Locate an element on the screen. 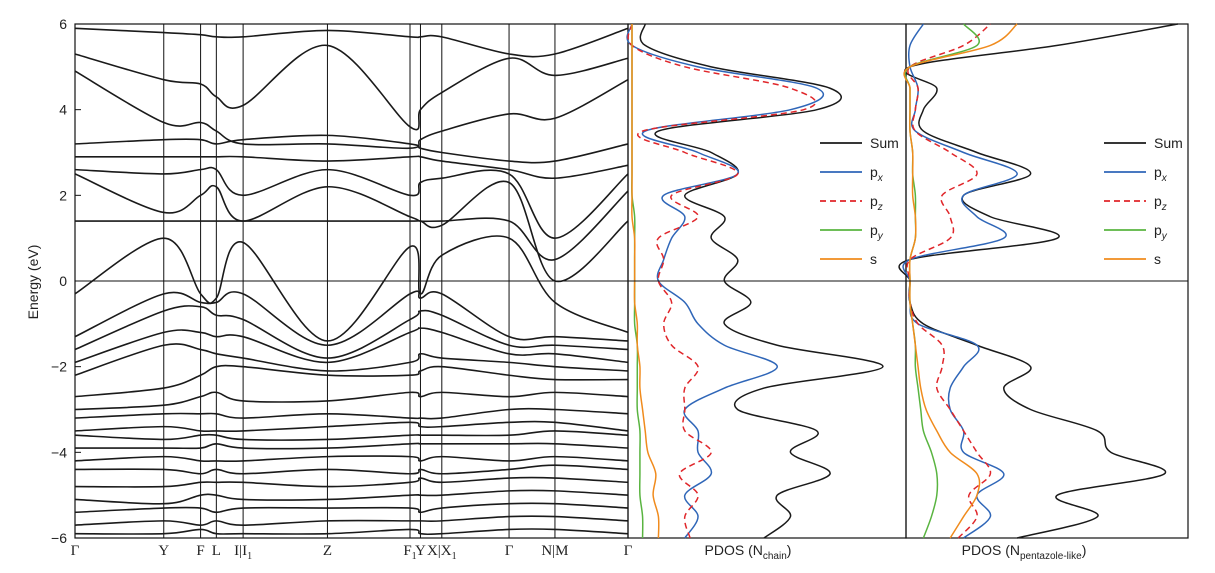 This screenshot has height=573, width=1215. kpoint-label: L is located at coordinates (216, 551).